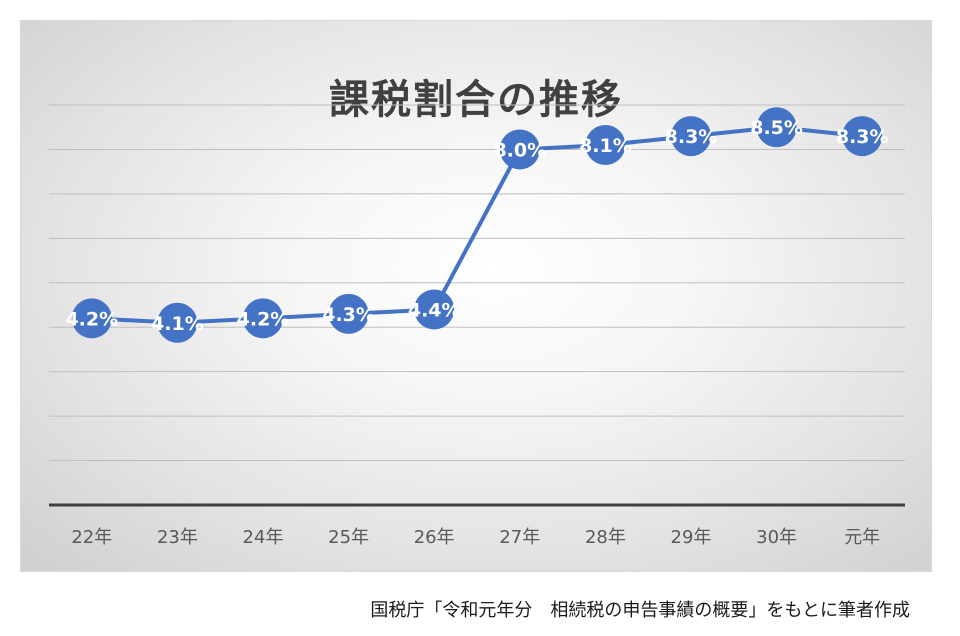 Image resolution: width=960 pixels, height=636 pixels. What do you see at coordinates (776, 537) in the screenshot?
I see `x-tick-label: 30年` at bounding box center [776, 537].